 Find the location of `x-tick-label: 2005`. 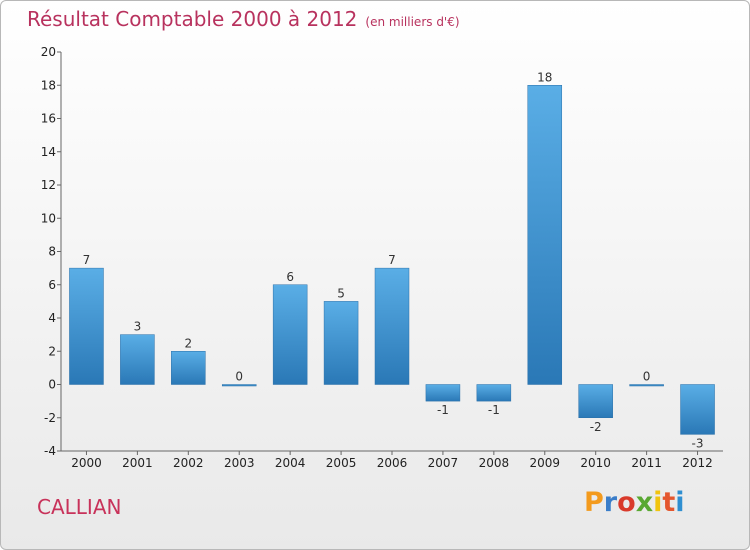

x-tick-label: 2005 is located at coordinates (341, 463).